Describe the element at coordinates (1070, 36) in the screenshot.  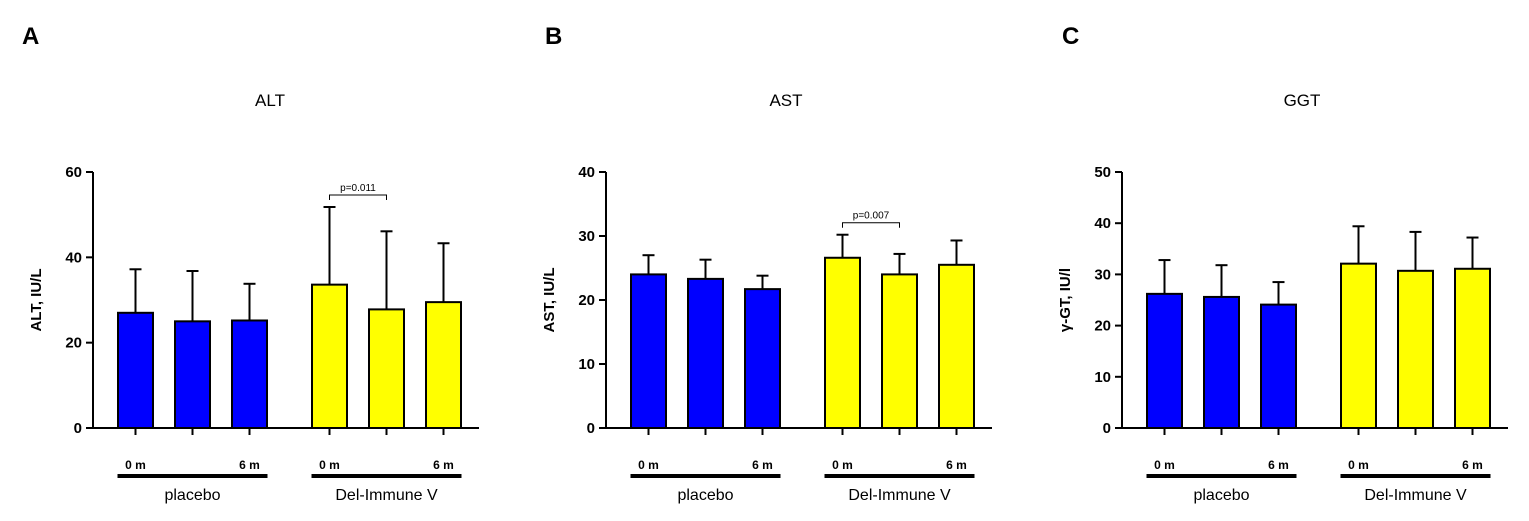
I see `panel-letter: C` at that location.